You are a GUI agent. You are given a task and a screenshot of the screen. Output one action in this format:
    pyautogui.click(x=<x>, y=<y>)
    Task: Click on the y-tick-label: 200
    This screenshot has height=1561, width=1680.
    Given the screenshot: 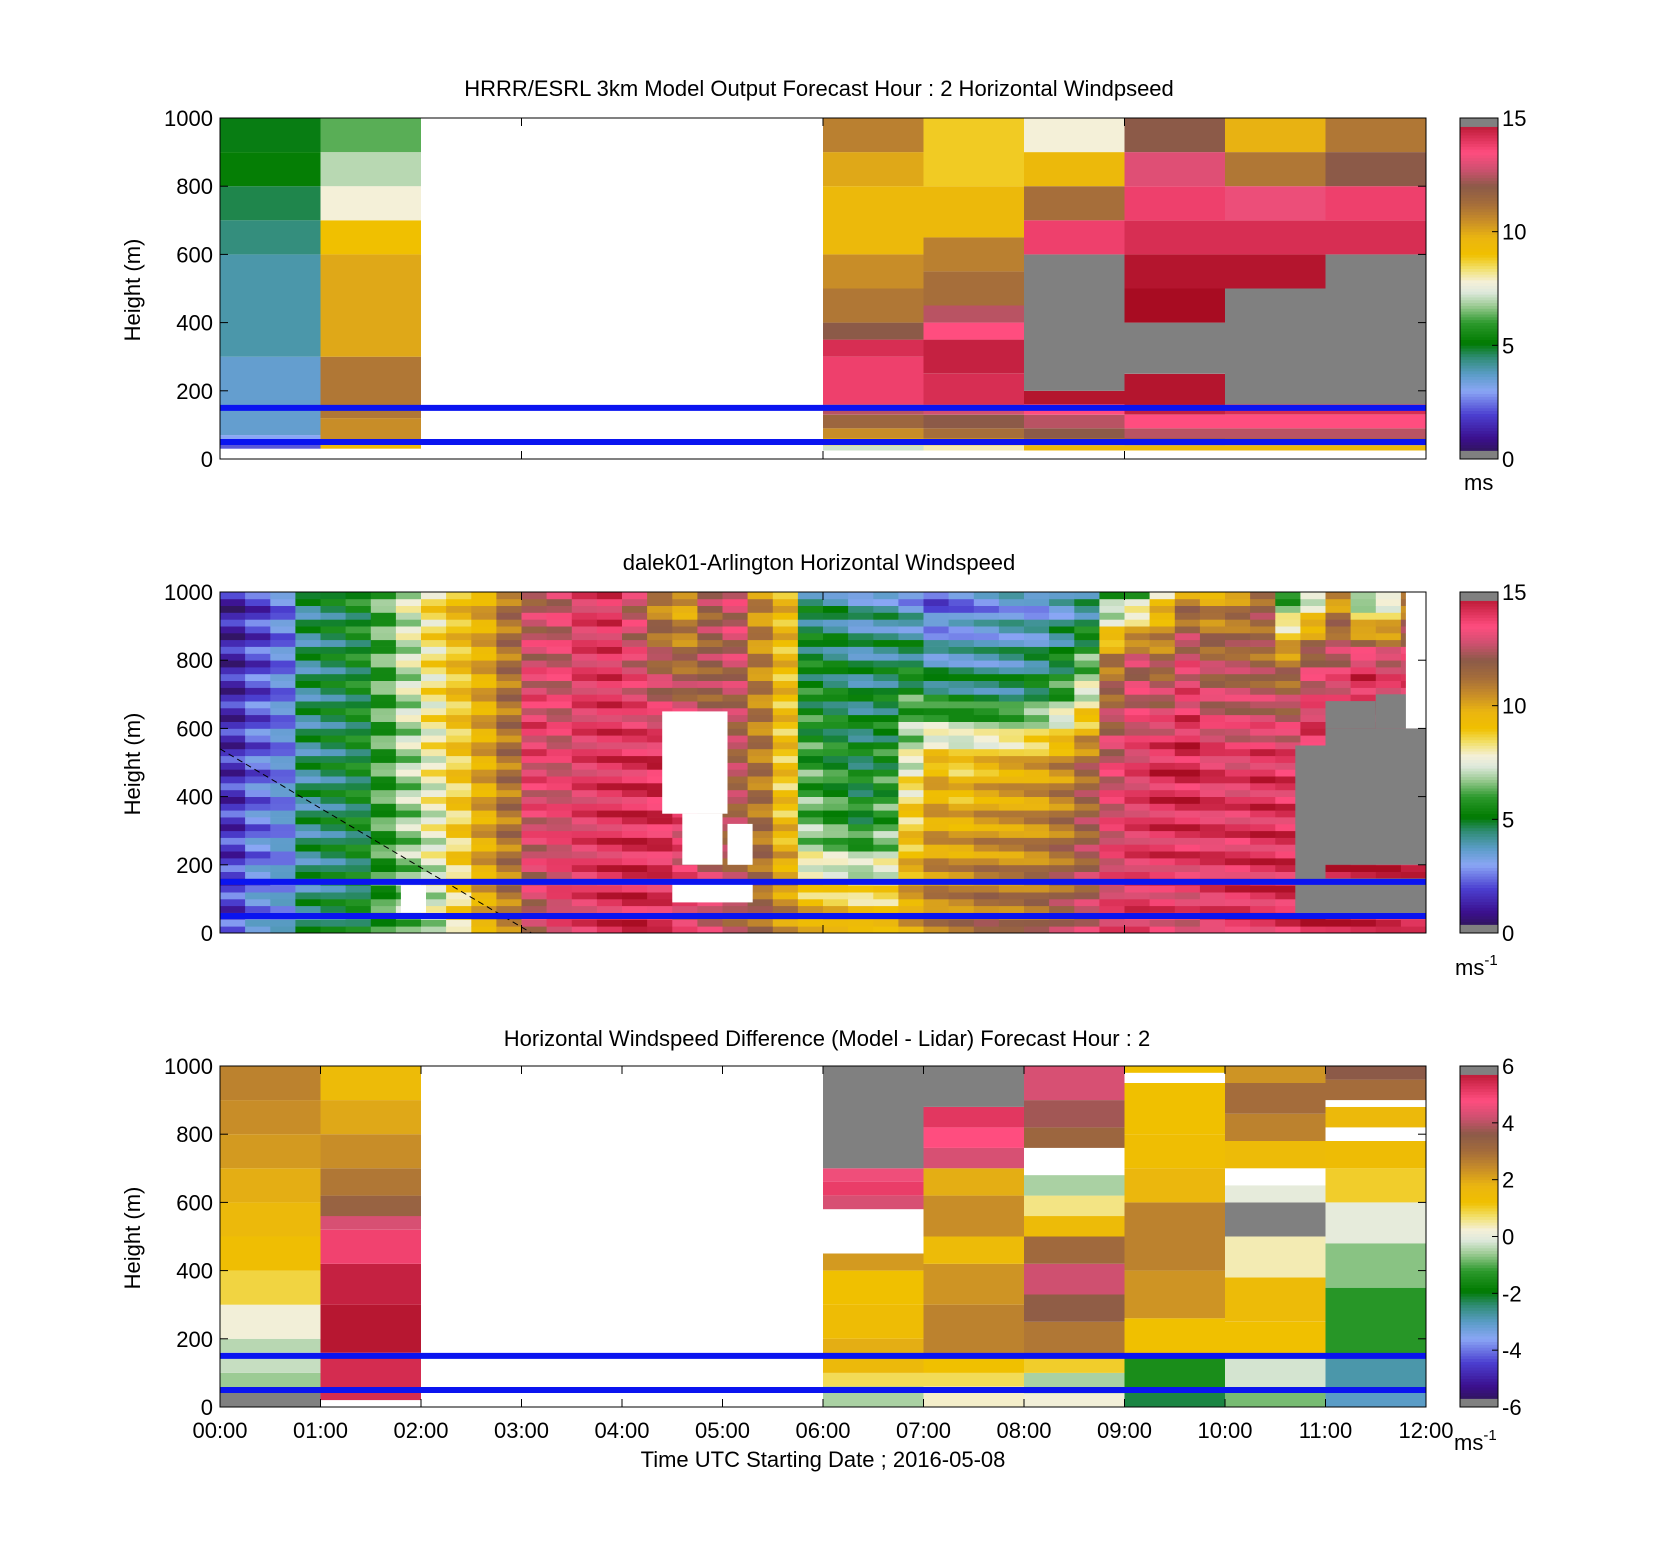 What is the action you would take?
    pyautogui.click(x=194, y=865)
    